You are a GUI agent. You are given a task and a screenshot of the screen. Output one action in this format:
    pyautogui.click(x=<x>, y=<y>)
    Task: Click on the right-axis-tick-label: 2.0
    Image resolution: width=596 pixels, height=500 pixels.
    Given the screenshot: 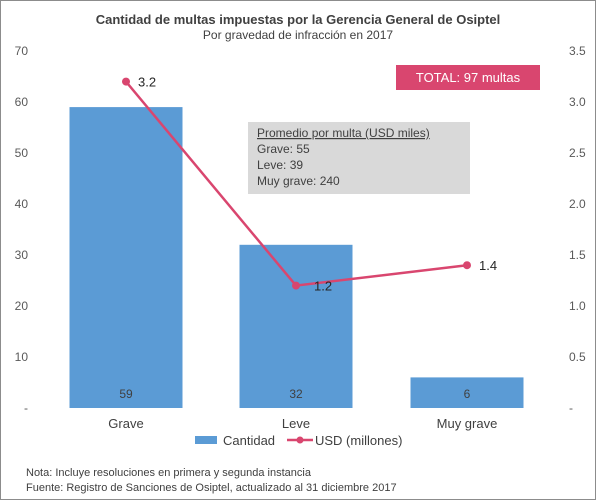 What is the action you would take?
    pyautogui.click(x=577, y=204)
    